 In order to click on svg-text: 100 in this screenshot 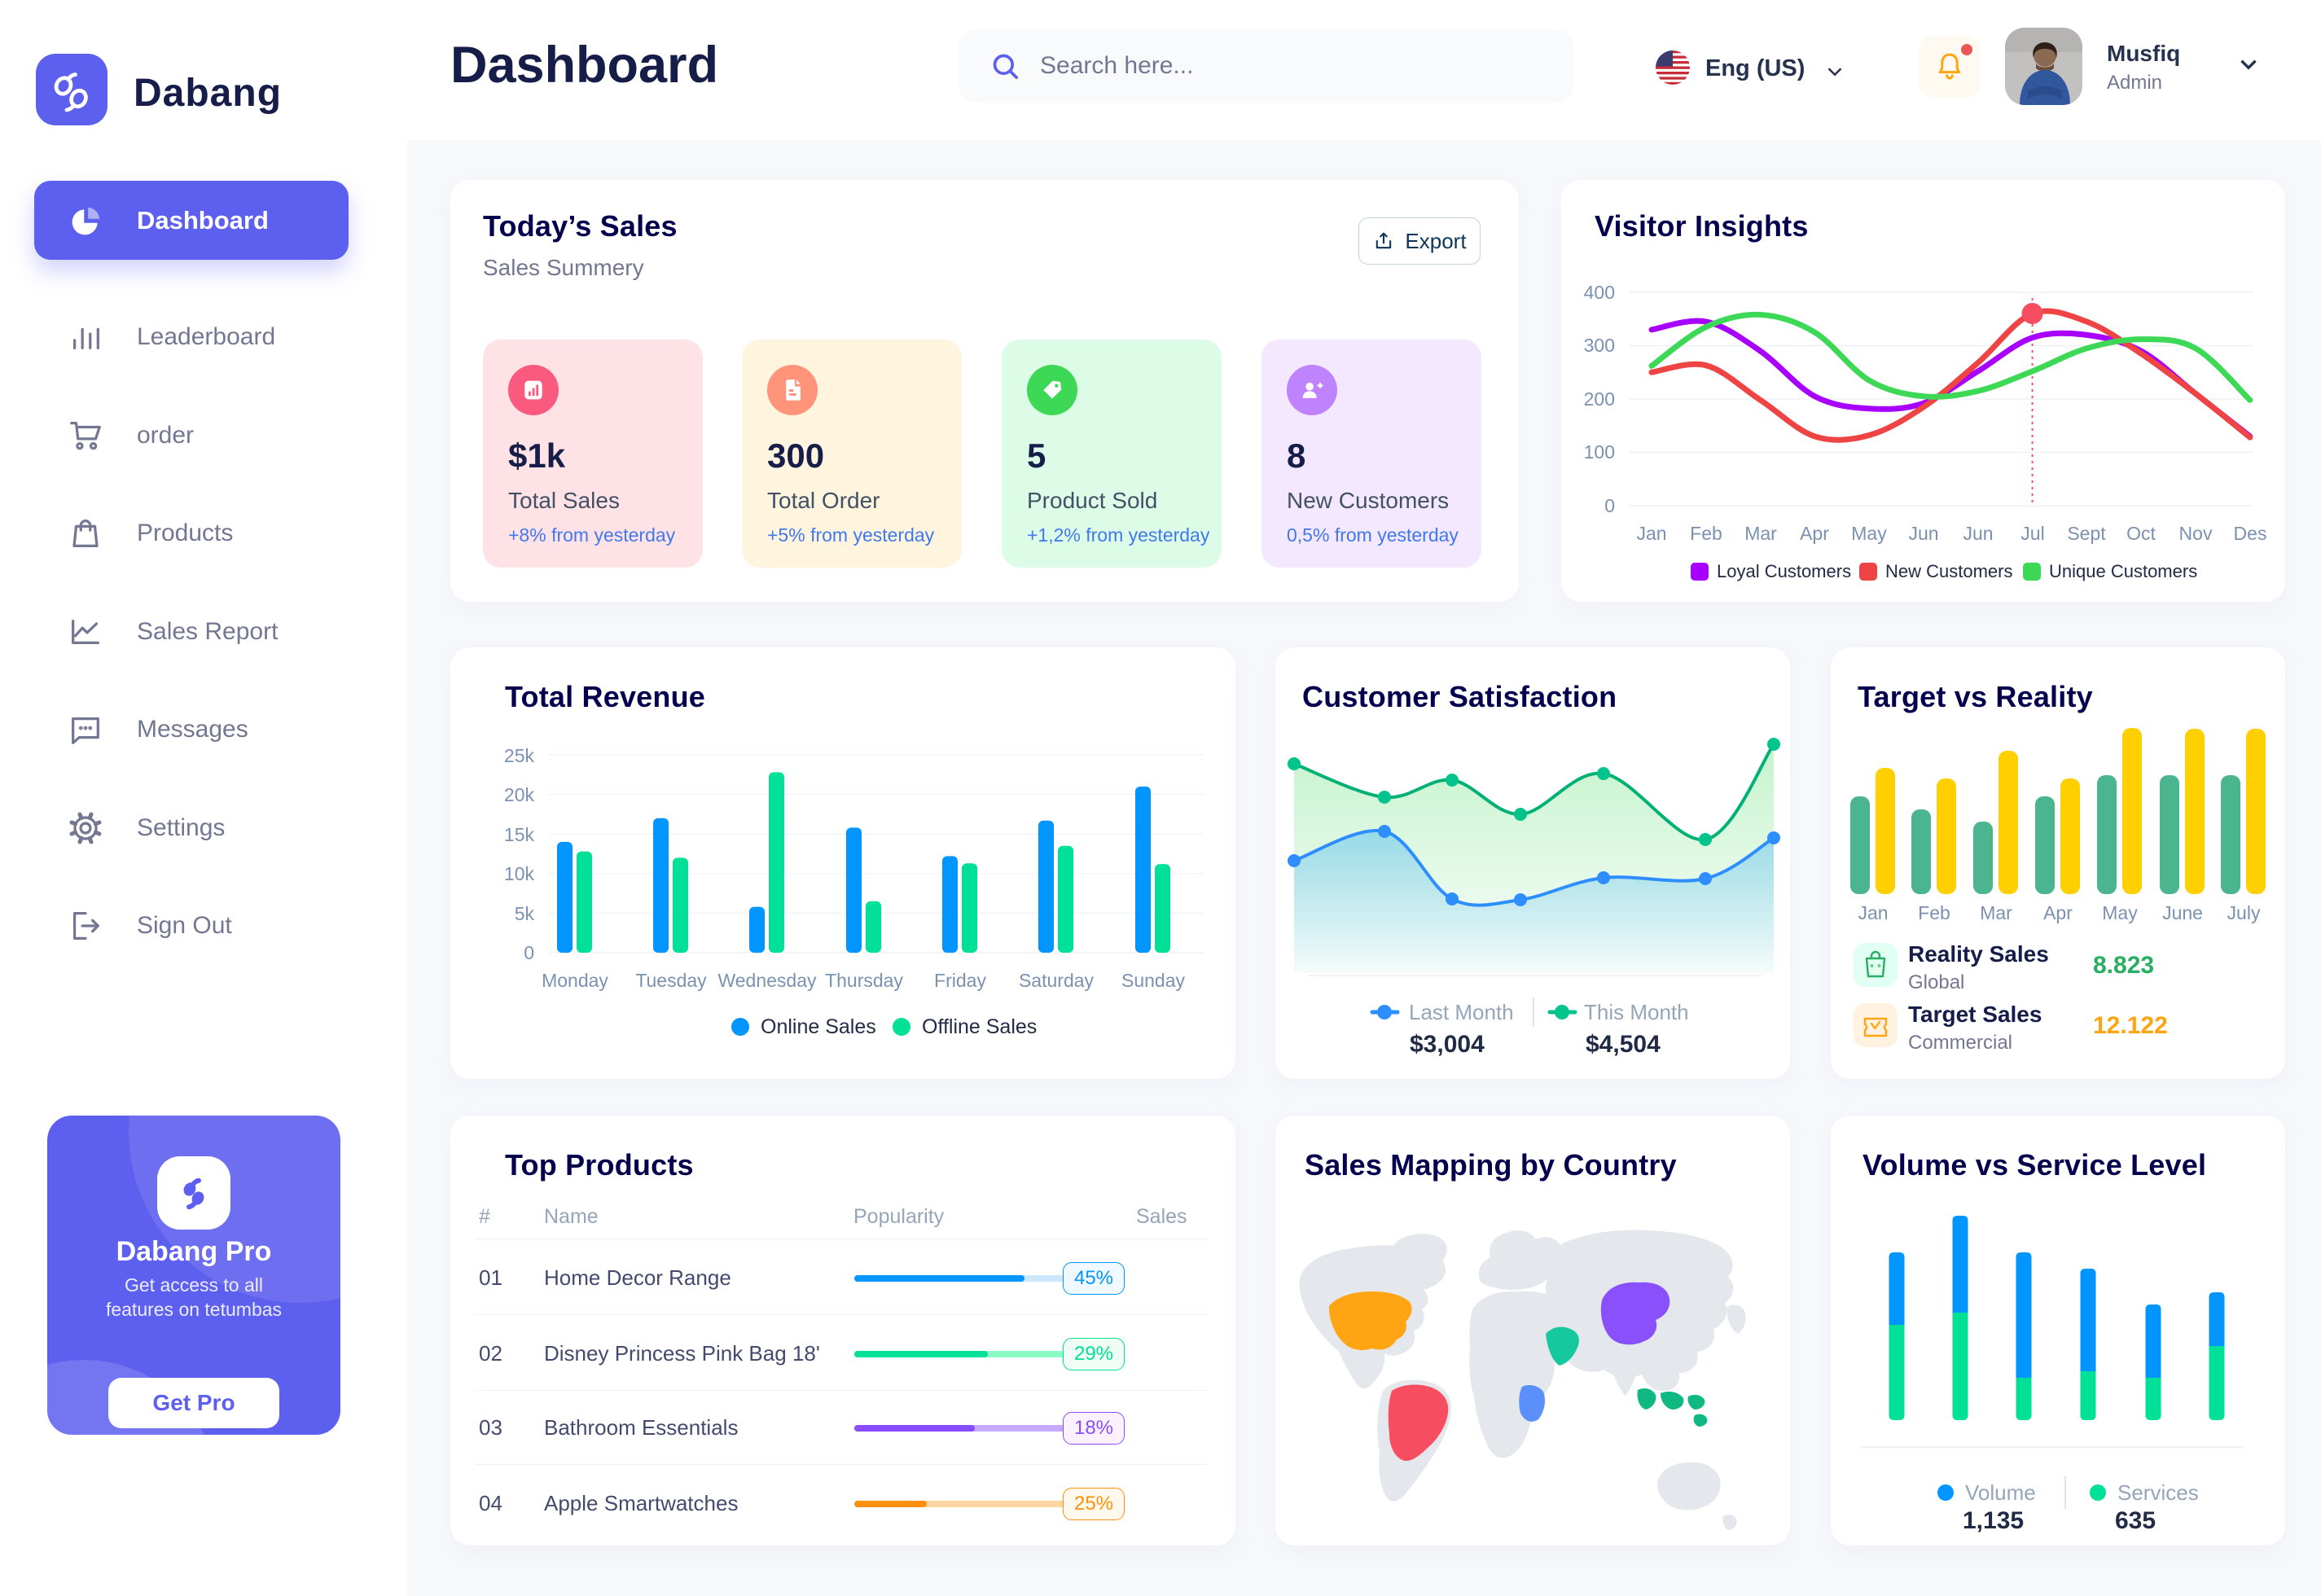, I will do `click(1599, 452)`.